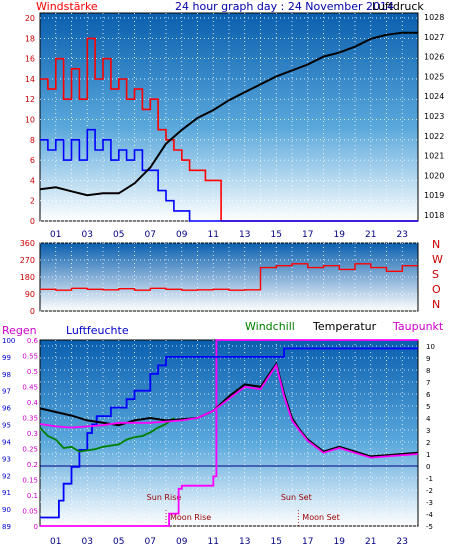 The width and height of the screenshot is (470, 555). Describe the element at coordinates (340, 542) in the screenshot. I see `temperature-x-tick-label: 19` at that location.